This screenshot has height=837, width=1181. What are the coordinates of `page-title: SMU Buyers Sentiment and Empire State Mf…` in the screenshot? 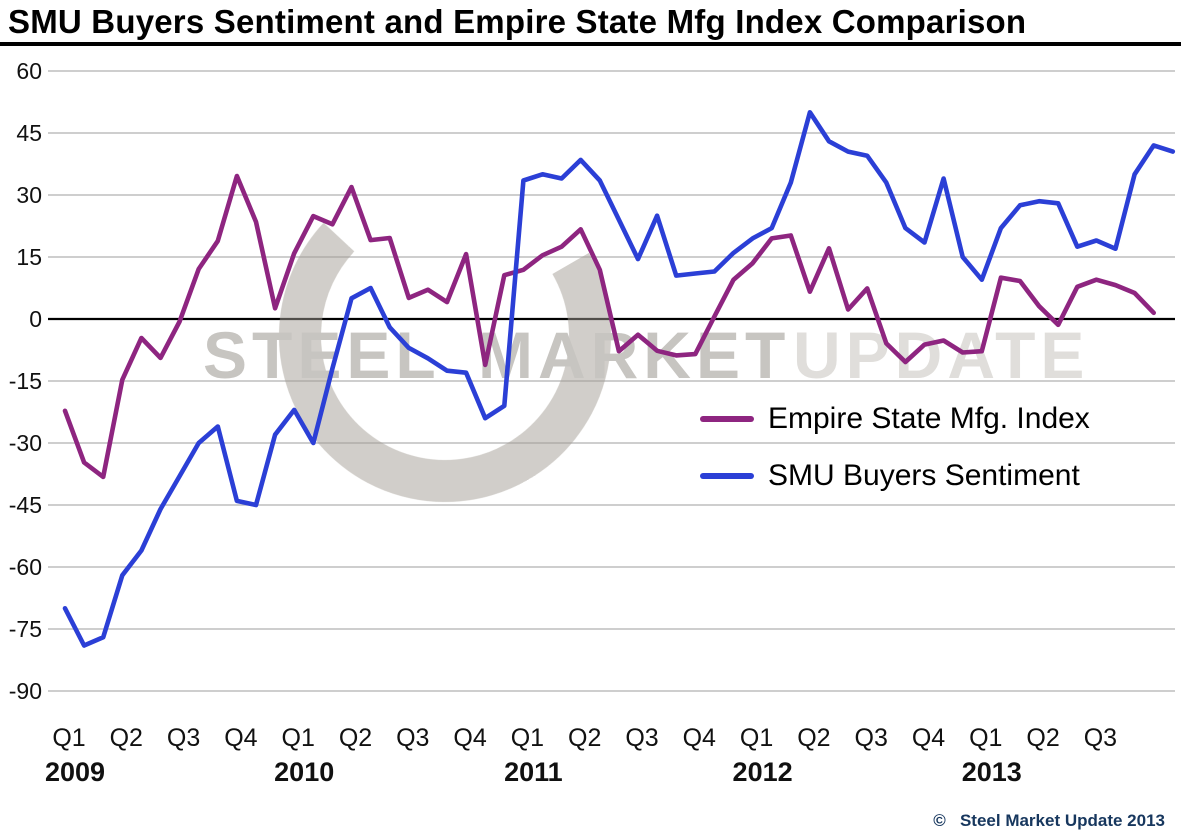 It's located at (517, 21).